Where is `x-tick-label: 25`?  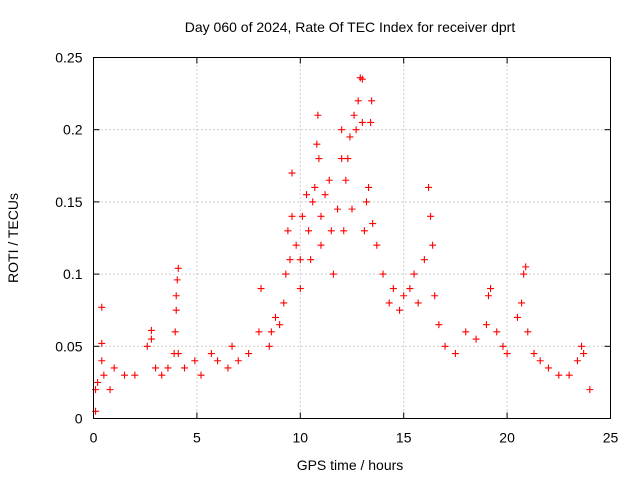 x-tick-label: 25 is located at coordinates (611, 438).